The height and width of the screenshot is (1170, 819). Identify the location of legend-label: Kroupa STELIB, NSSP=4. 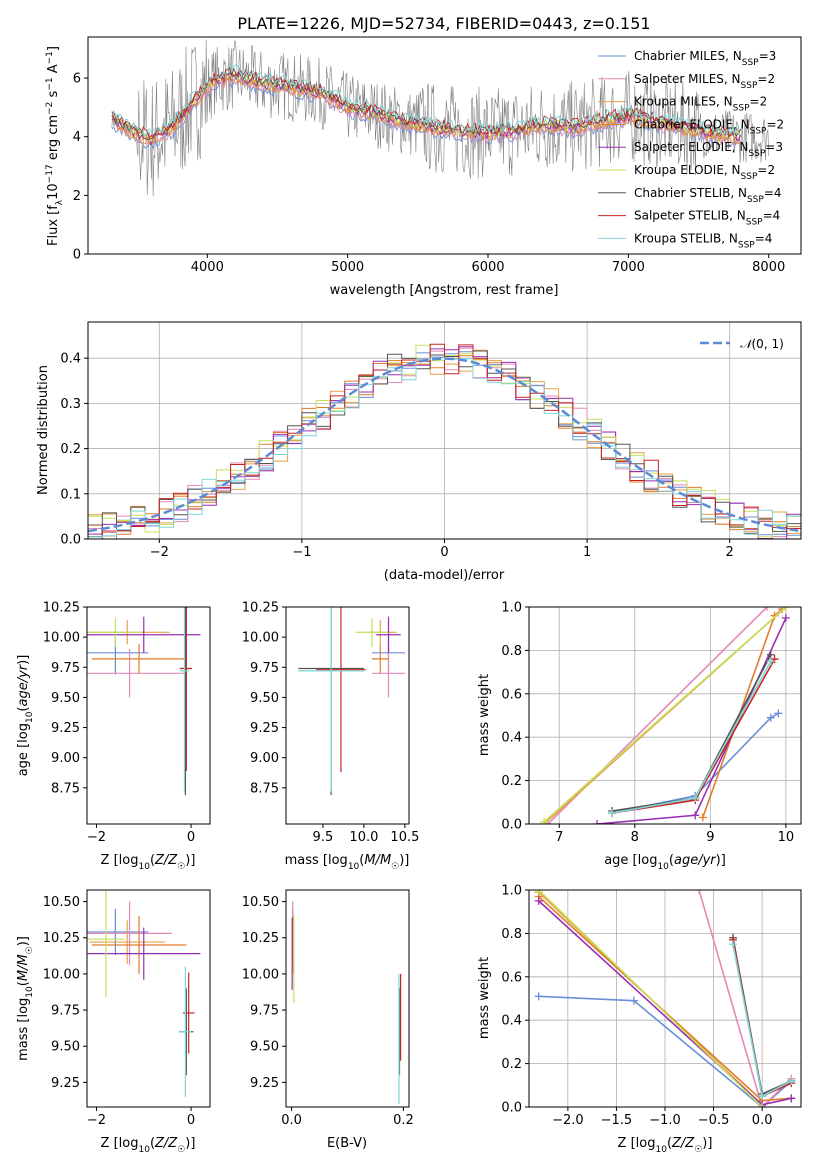
(703, 240).